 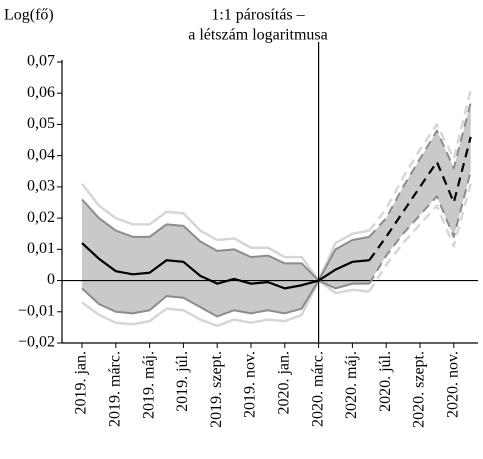 What do you see at coordinates (29, 15) in the screenshot?
I see `y-axis-label: Log(fő)` at bounding box center [29, 15].